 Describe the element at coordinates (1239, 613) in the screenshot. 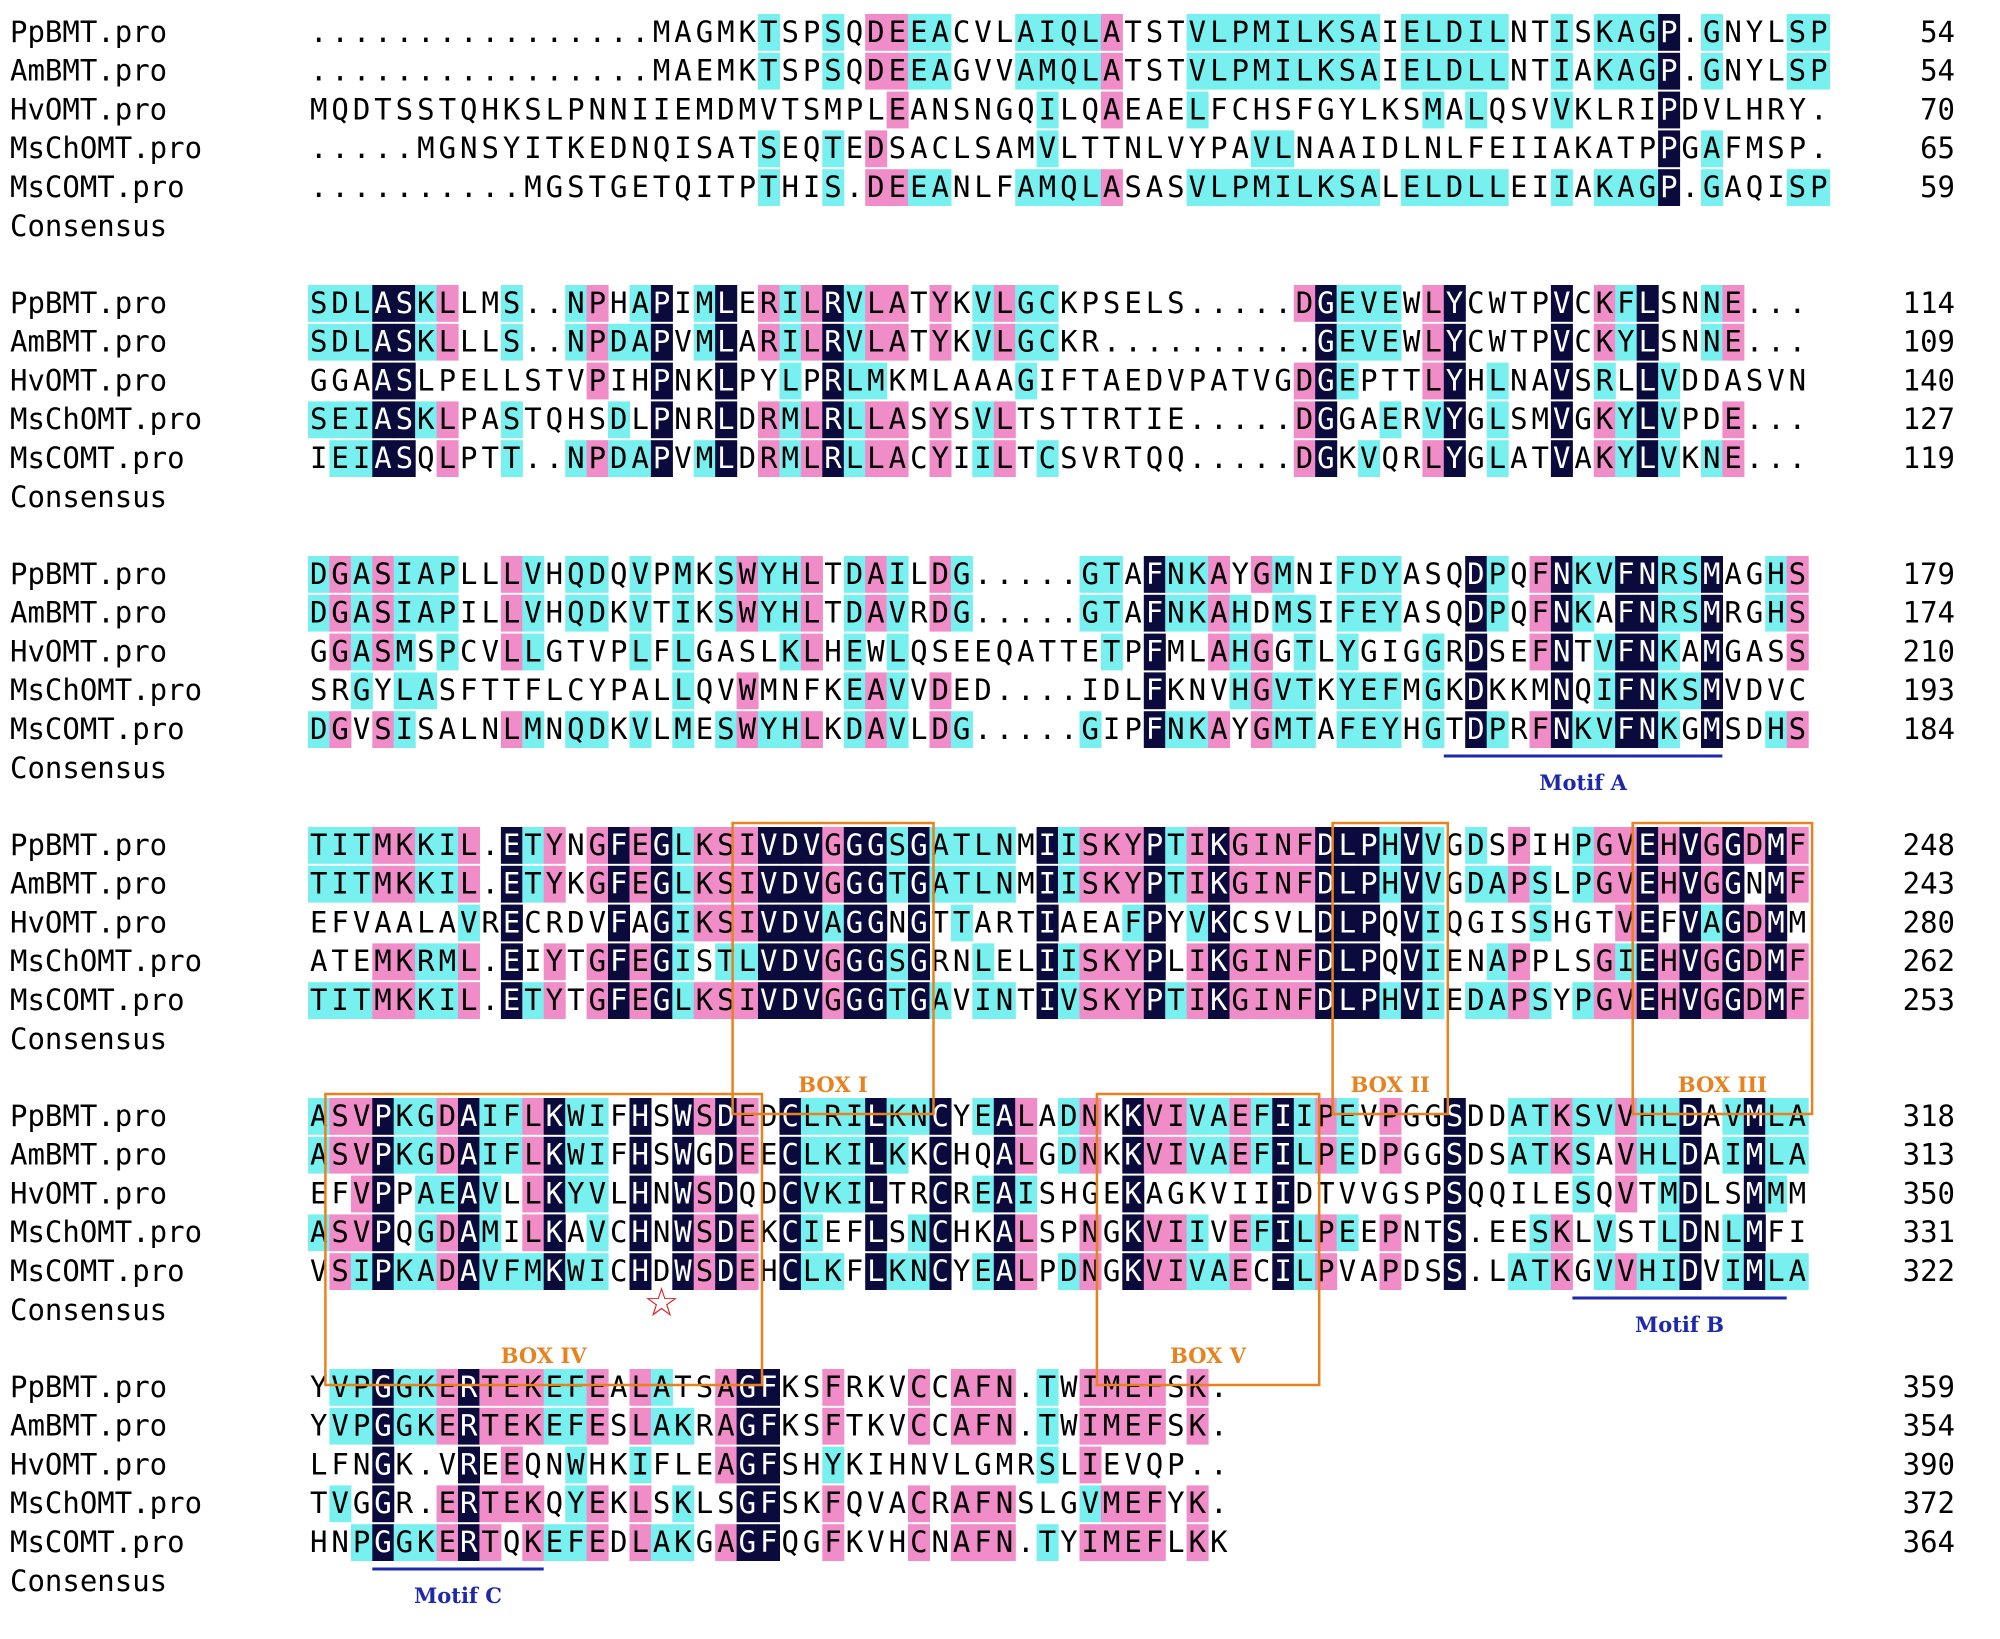

I see `residue-letter: H` at that location.